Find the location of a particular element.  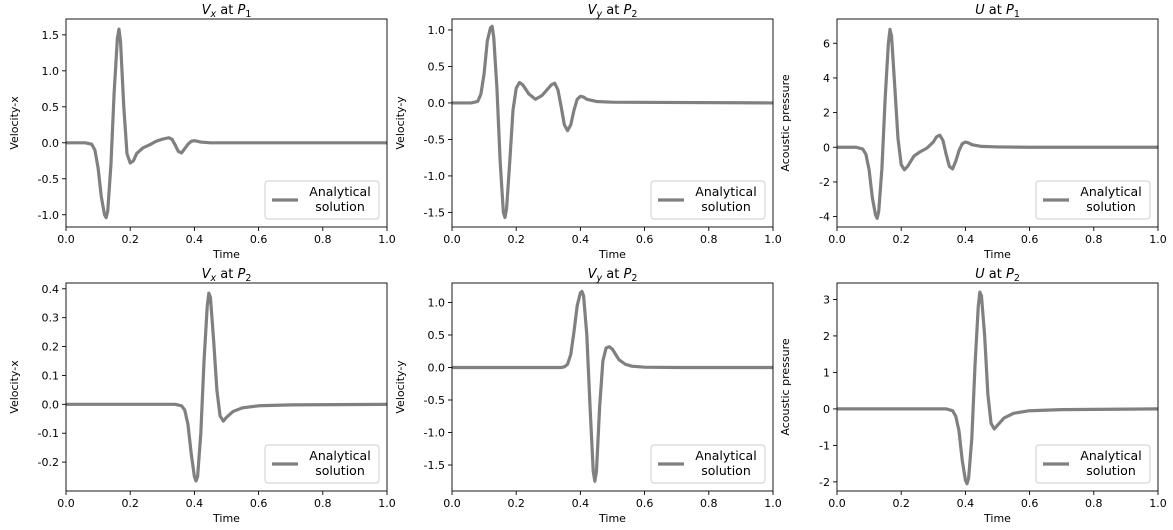

chart-title: Vy at P2 is located at coordinates (613, 11).